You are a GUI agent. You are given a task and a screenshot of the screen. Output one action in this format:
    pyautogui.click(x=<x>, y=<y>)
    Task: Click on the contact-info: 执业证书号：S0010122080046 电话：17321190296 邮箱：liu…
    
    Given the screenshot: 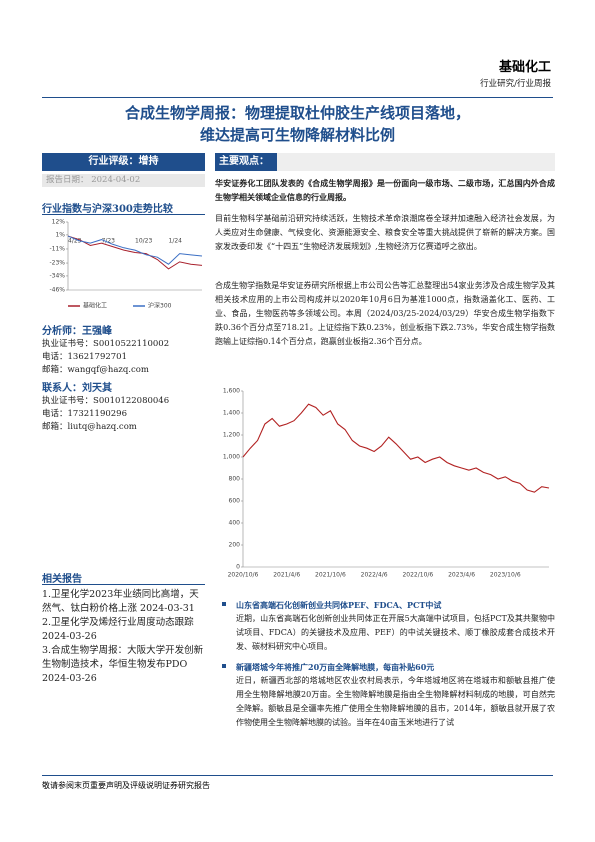 What is the action you would take?
    pyautogui.click(x=105, y=414)
    